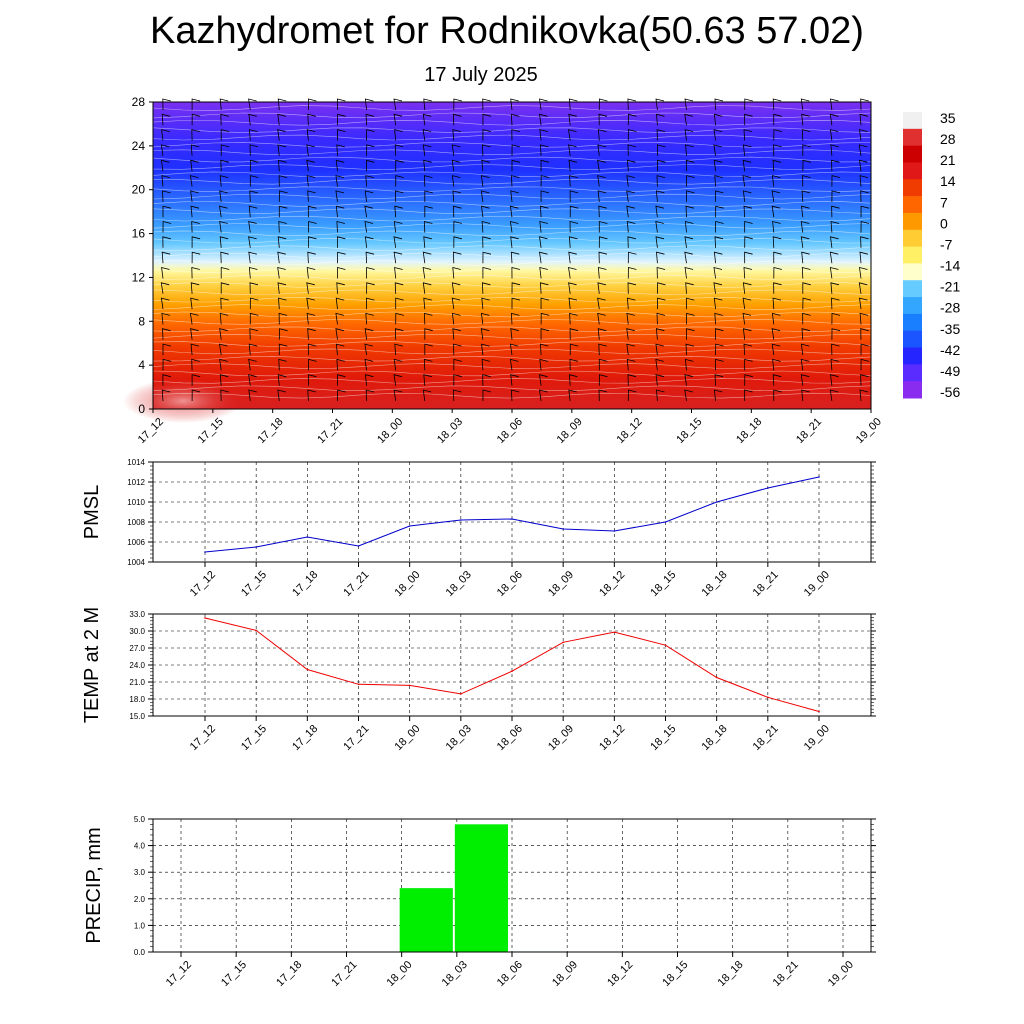  I want to click on x-tick-label: 18_06, so click(510, 584).